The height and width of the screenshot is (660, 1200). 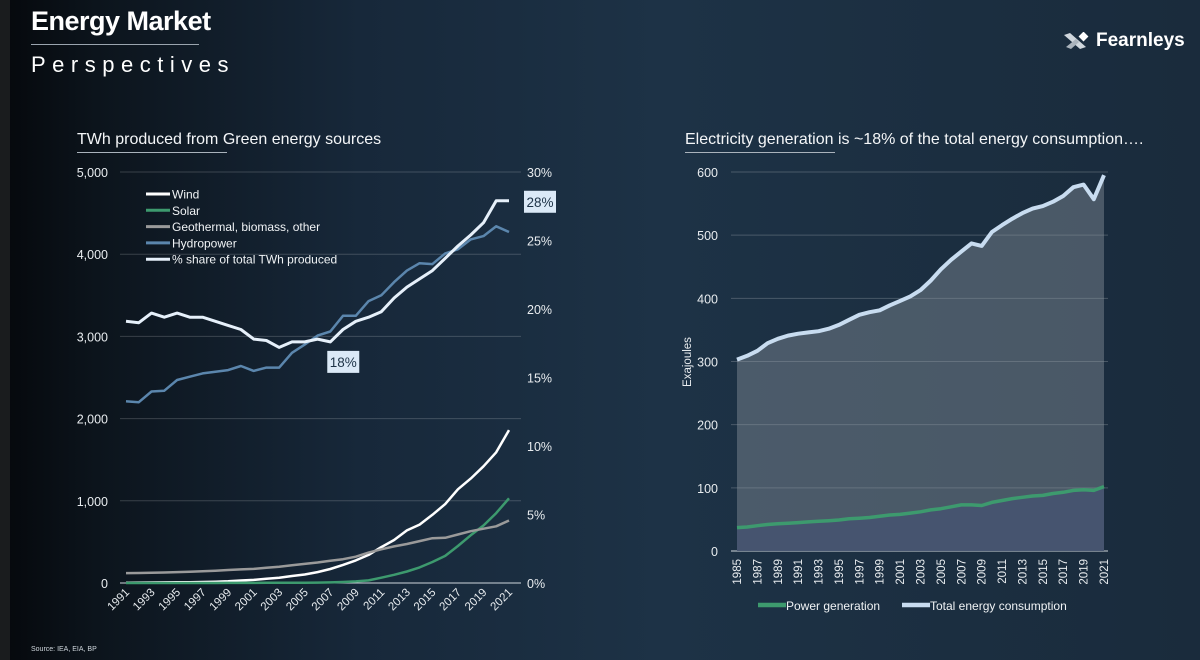 I want to click on series-line-total, so click(x=921, y=268).